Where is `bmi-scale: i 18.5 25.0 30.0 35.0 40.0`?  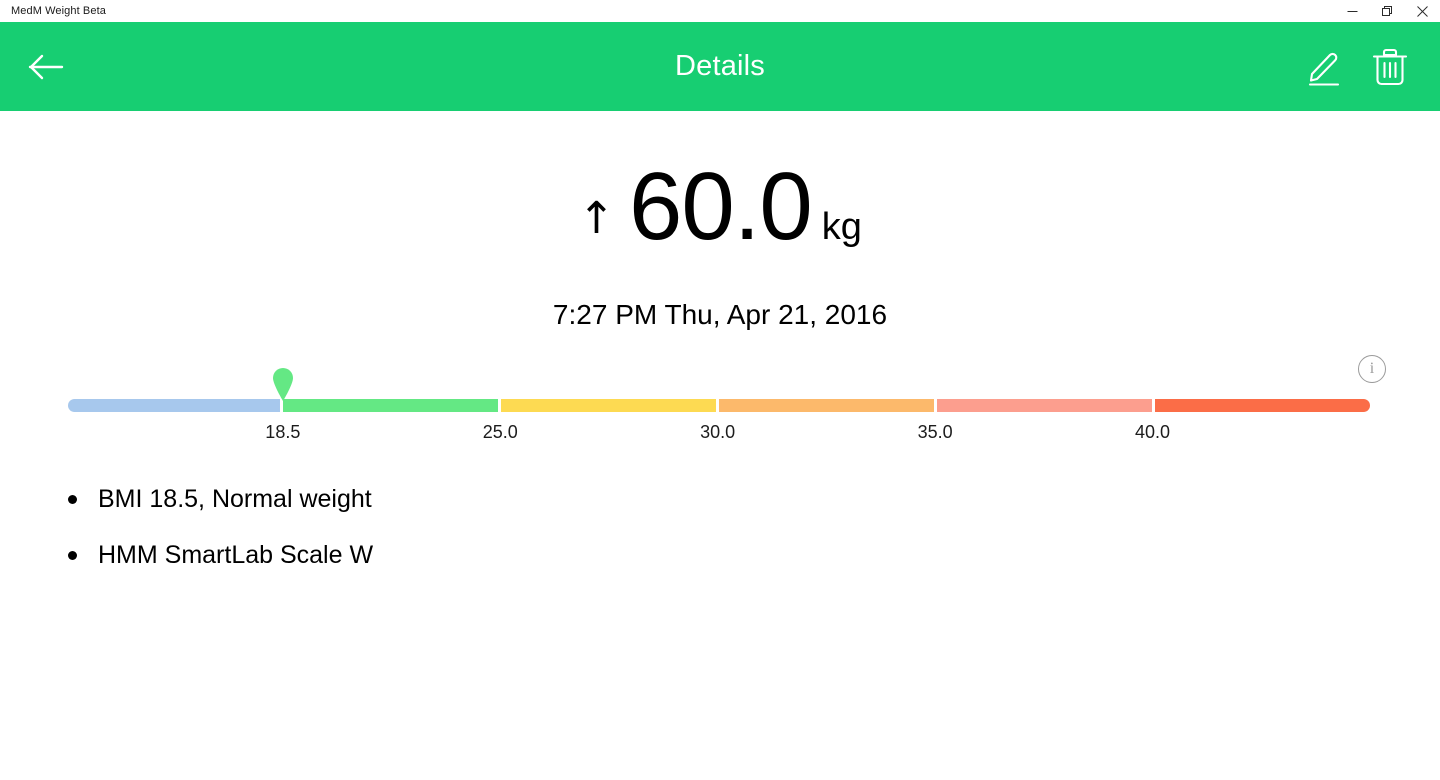 bmi-scale: i 18.5 25.0 30.0 35.0 40.0 is located at coordinates (720, 403).